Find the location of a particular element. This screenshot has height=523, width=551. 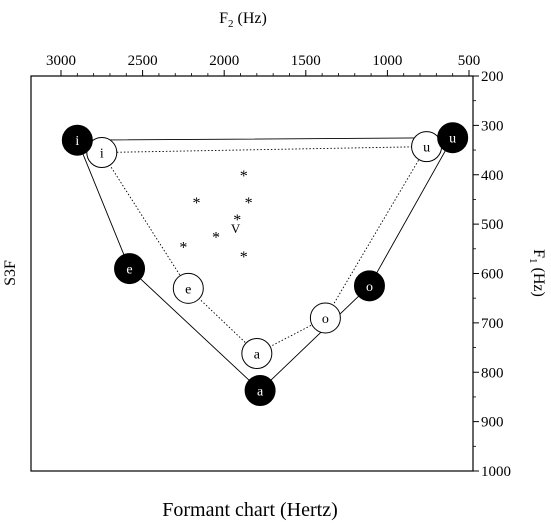

y-tick-label: 600 is located at coordinates (492, 275).